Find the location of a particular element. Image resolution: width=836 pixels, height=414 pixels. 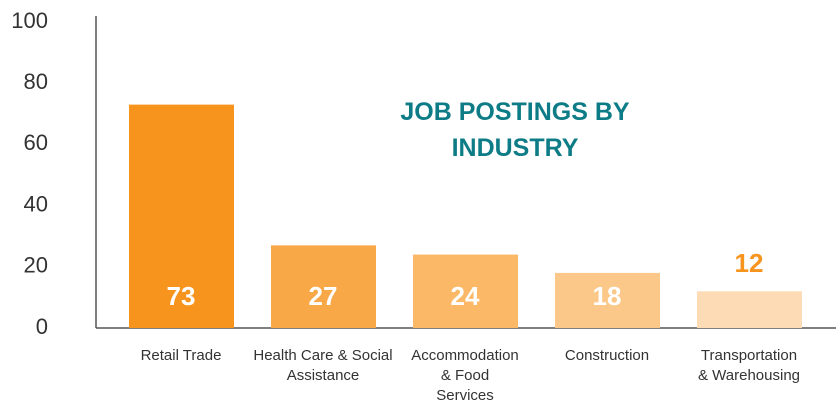

y-tick-label: 100 is located at coordinates (29, 20).